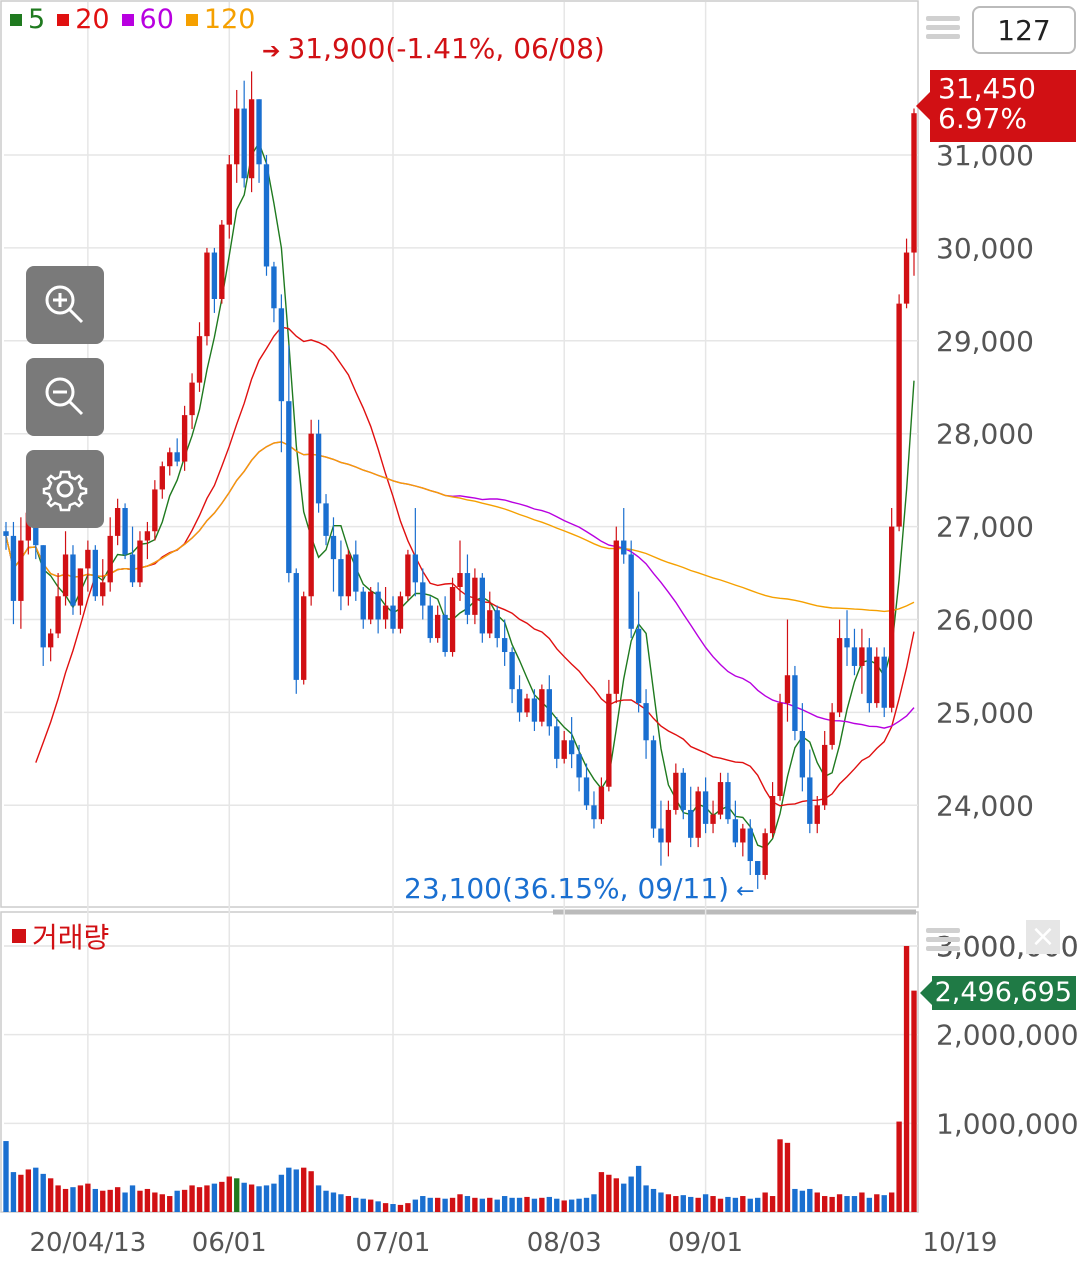 This screenshot has height=1279, width=1080. What do you see at coordinates (229, 19) in the screenshot?
I see `legend-label-120: 120` at bounding box center [229, 19].